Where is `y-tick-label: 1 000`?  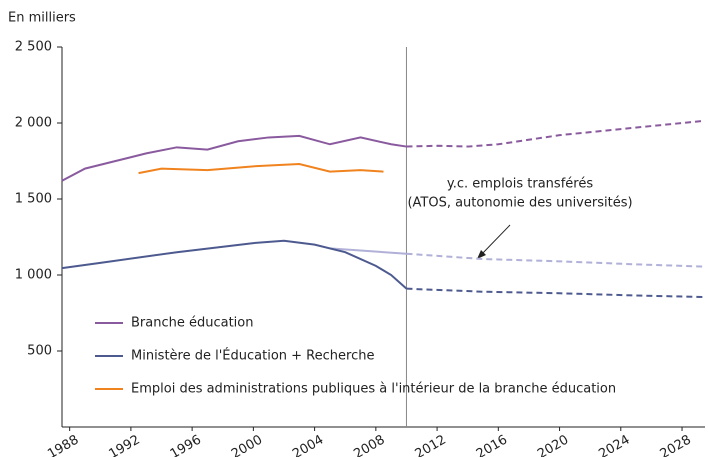
y-tick-label: 1 000 is located at coordinates (33, 275).